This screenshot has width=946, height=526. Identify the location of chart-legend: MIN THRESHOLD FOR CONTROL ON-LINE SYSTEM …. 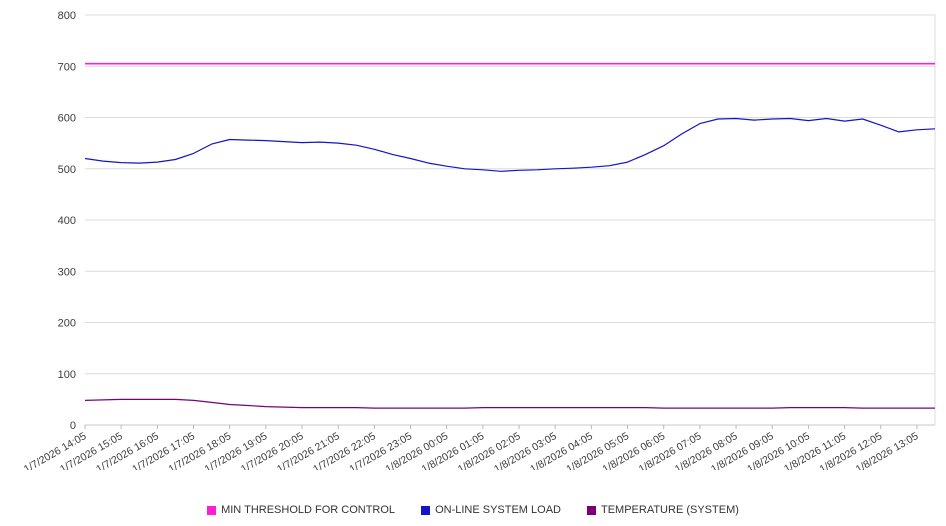
(473, 510).